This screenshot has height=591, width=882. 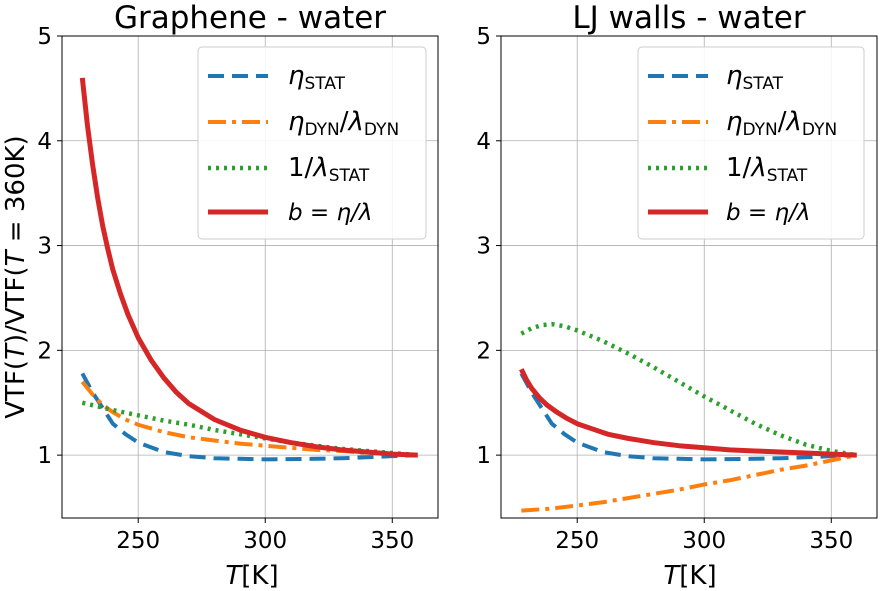 I want to click on series-line-b, so click(x=688, y=413).